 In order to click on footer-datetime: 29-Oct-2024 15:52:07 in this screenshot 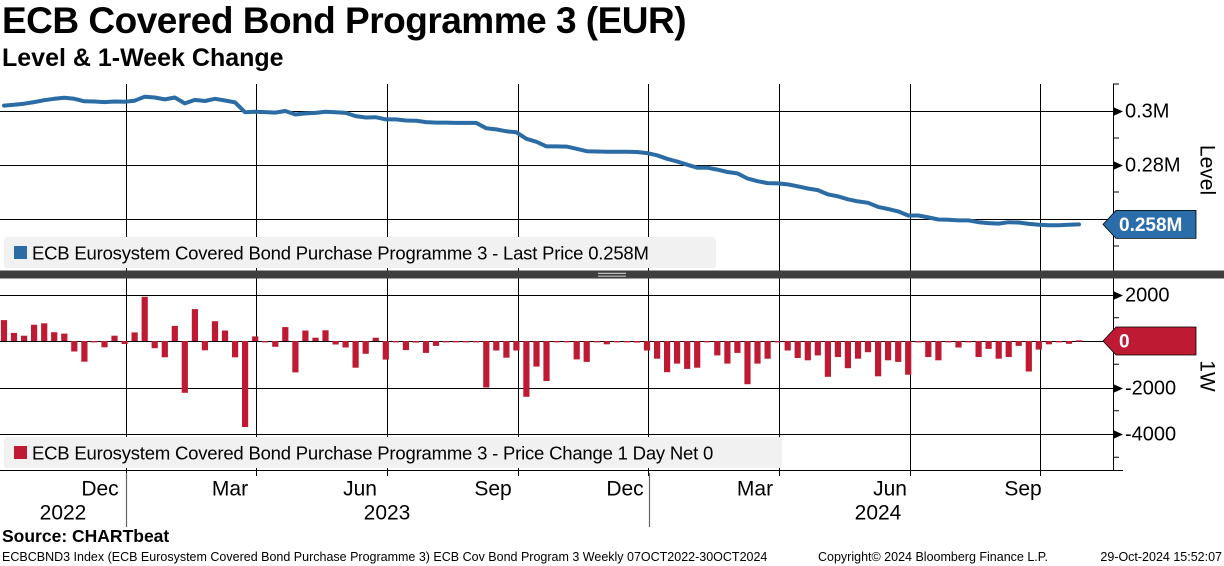, I will do `click(1161, 557)`.